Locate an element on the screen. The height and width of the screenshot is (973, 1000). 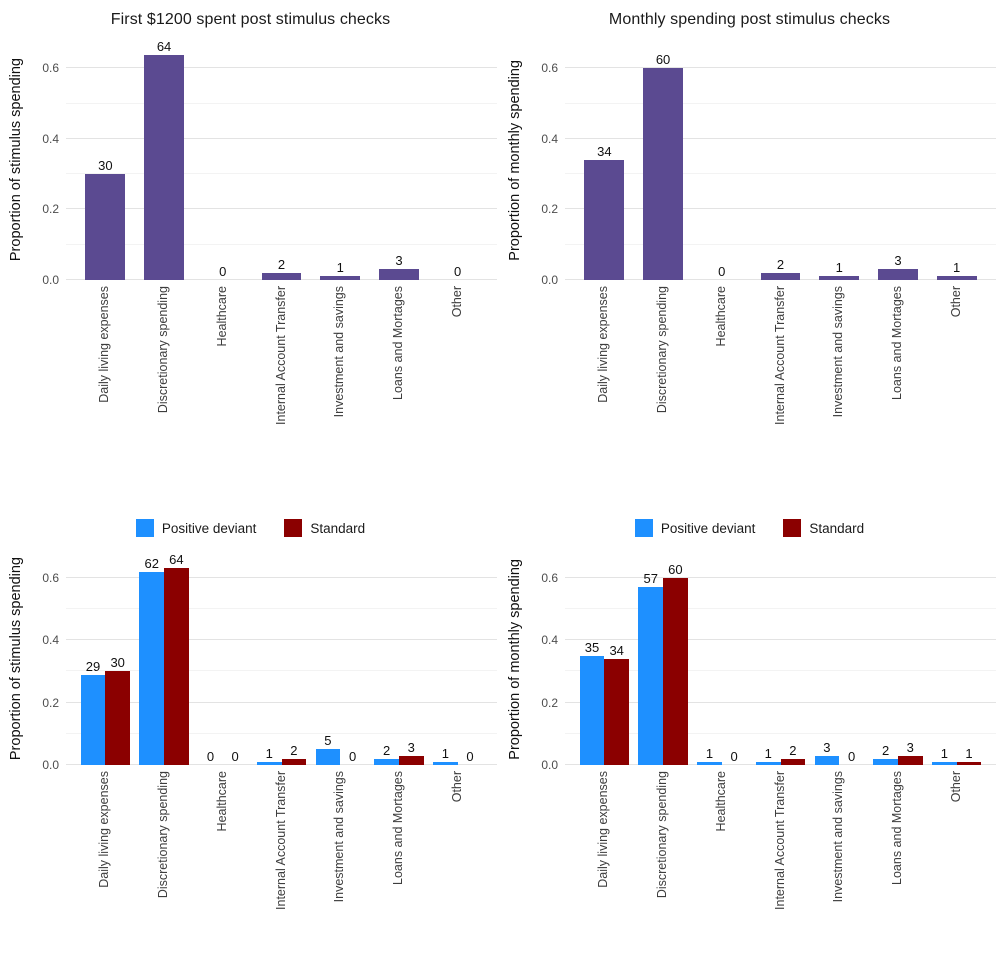
bar-value-label: 60 is located at coordinates (675, 569).